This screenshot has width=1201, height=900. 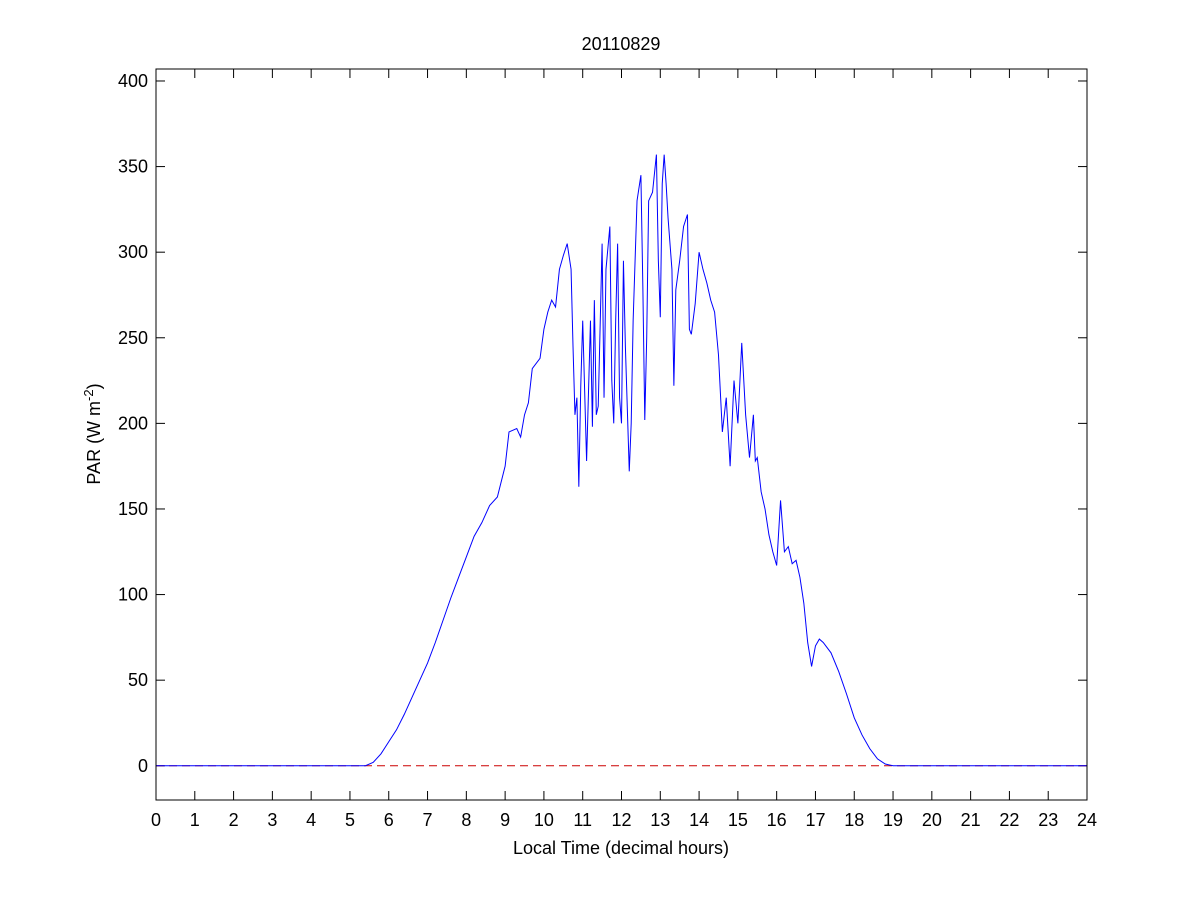 What do you see at coordinates (738, 820) in the screenshot?
I see `x-tick-label: 15` at bounding box center [738, 820].